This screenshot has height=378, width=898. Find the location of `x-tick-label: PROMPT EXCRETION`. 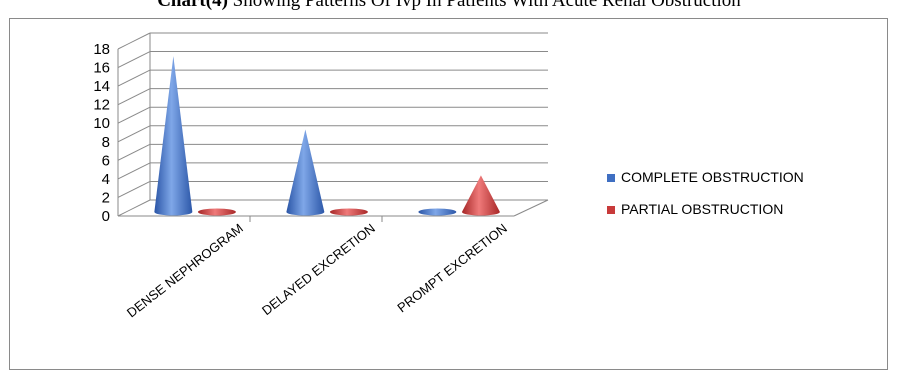

x-tick-label: PROMPT EXCRETION is located at coordinates (451, 268).